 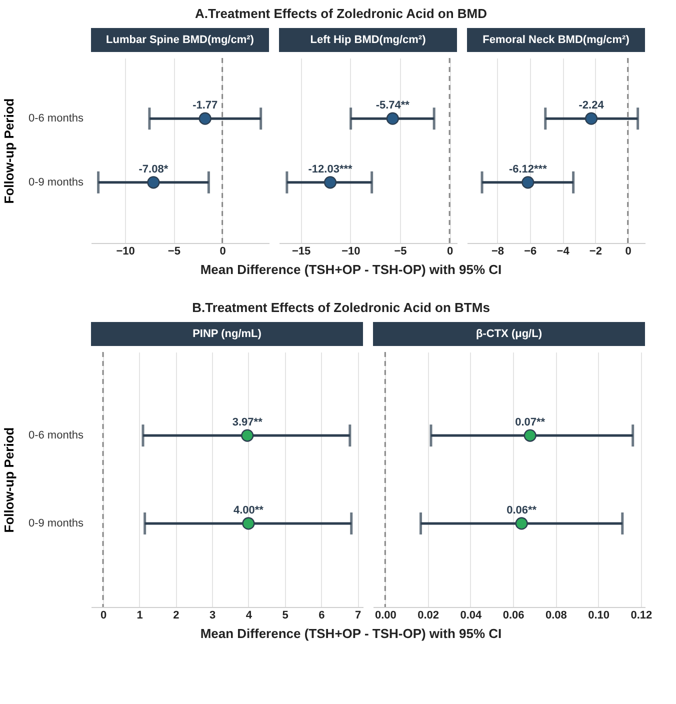 What do you see at coordinates (471, 616) in the screenshot?
I see `x-tick-label: 0.04` at bounding box center [471, 616].